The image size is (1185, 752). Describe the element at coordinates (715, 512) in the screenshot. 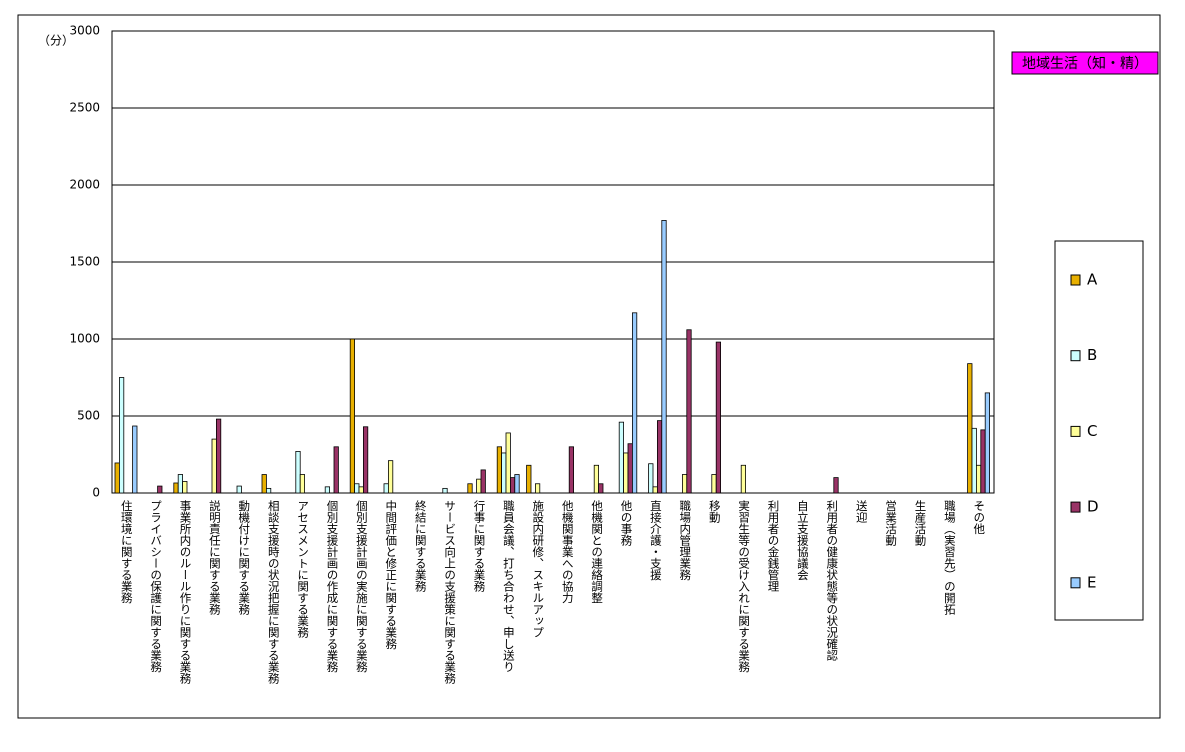

I see `x-tick-label: 移動` at that location.